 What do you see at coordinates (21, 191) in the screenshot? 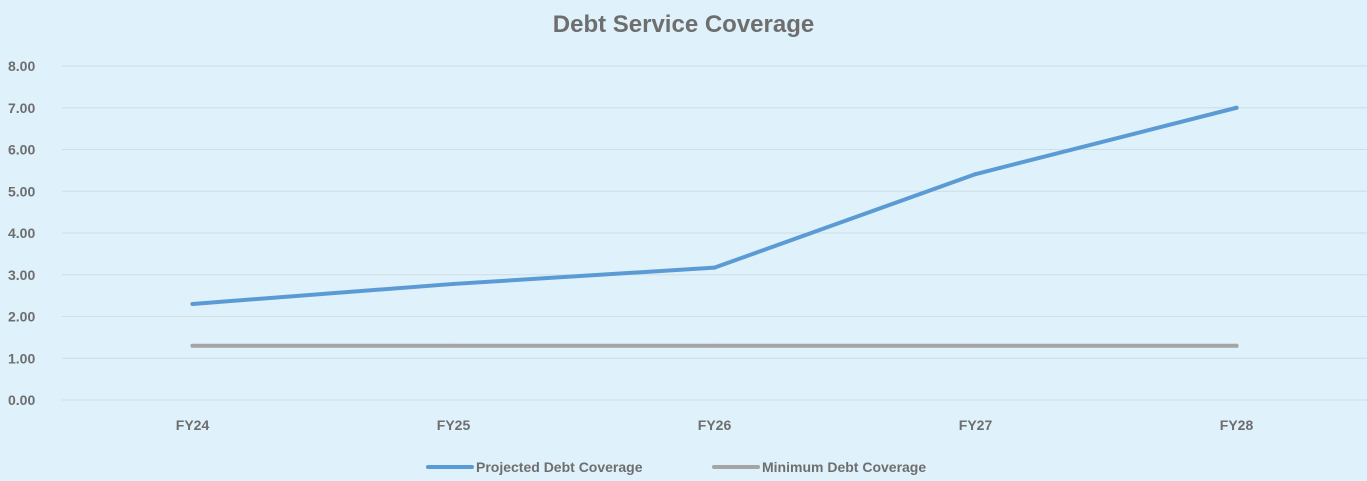
I see `y-tick-label: 5.00` at bounding box center [21, 191].